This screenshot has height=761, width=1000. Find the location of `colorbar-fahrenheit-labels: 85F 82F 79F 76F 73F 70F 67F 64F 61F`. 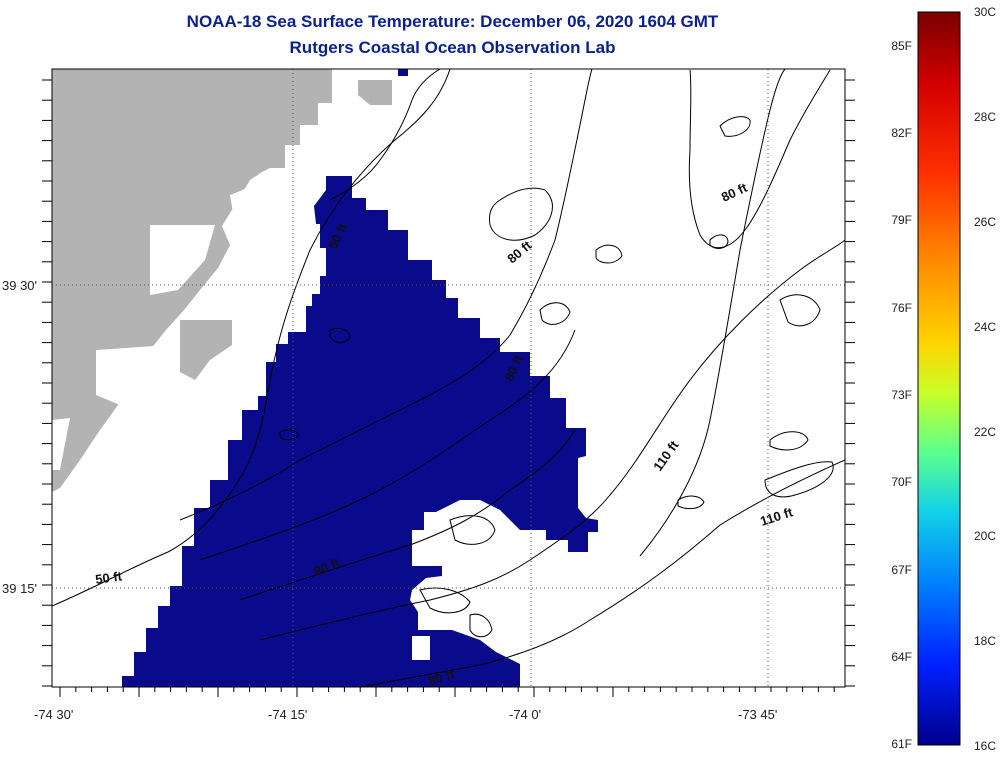

colorbar-fahrenheit-labels: 85F 82F 79F 76F 73F 70F 67F 64F 61F is located at coordinates (901, 395).